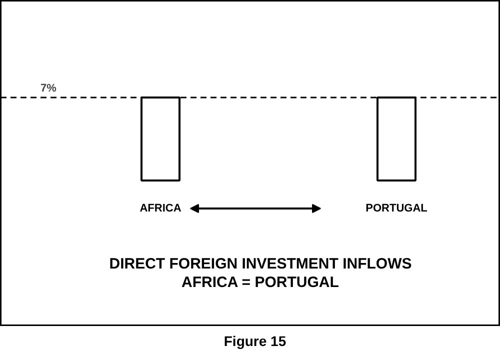 Image resolution: width=500 pixels, height=353 pixels. I want to click on text: 7%, so click(48, 88).